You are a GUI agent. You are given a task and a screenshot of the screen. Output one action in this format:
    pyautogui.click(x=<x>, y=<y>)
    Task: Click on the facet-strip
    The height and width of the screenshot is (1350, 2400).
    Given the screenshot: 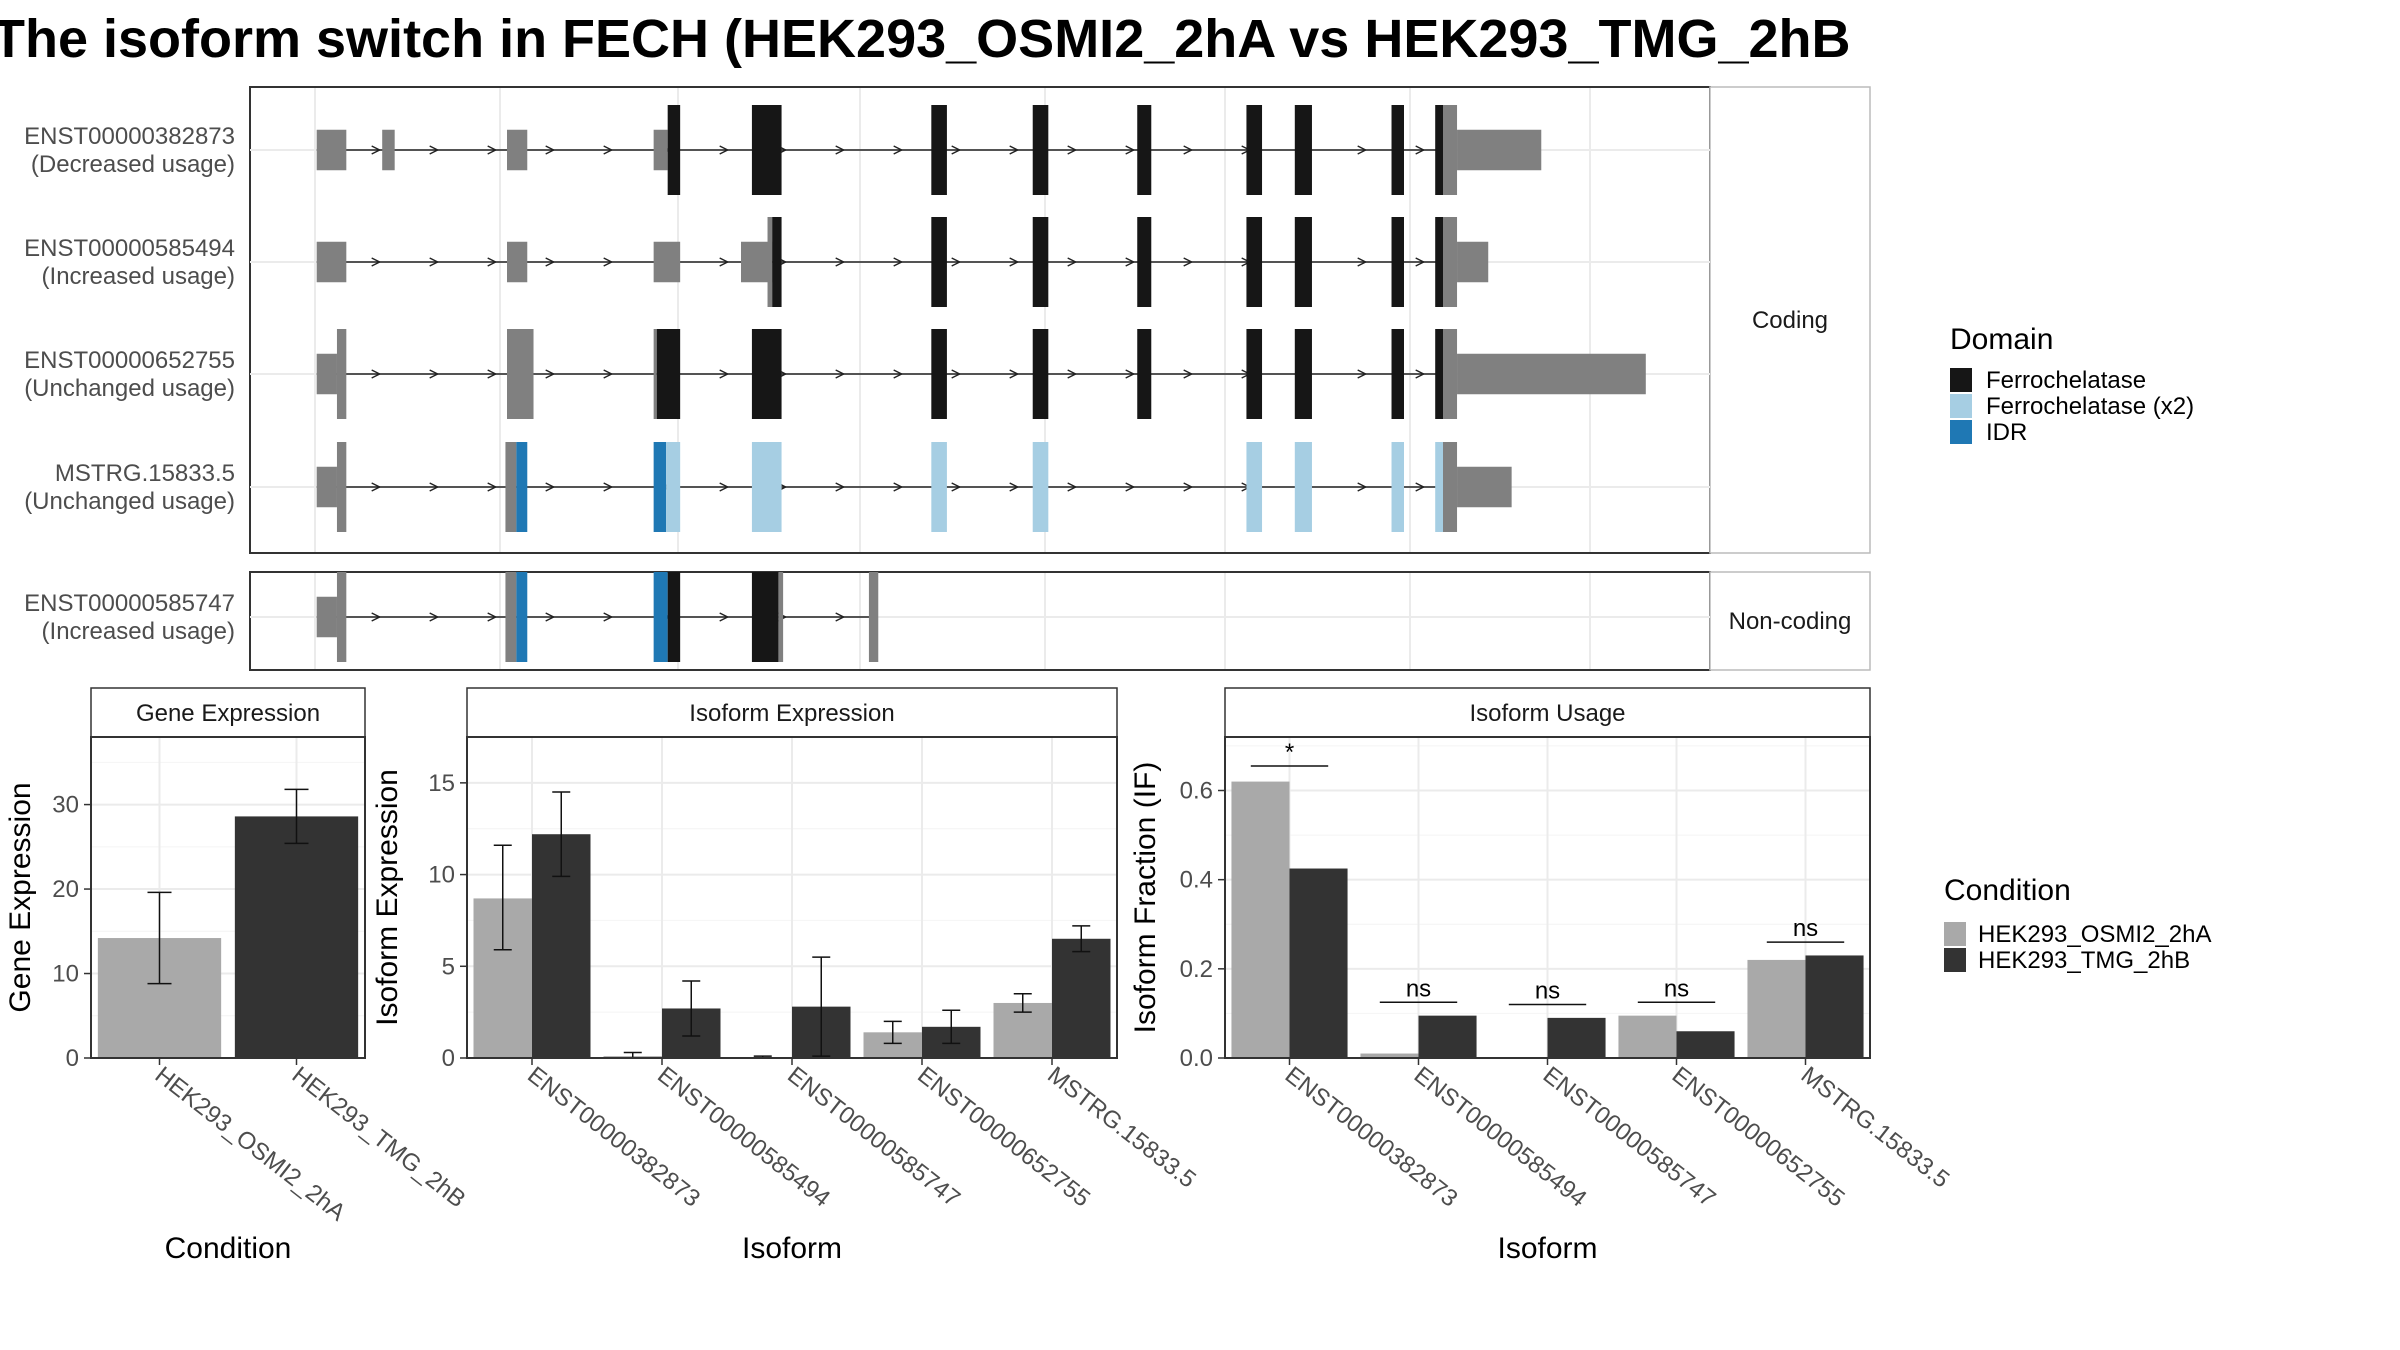 What is the action you would take?
    pyautogui.click(x=1790, y=320)
    